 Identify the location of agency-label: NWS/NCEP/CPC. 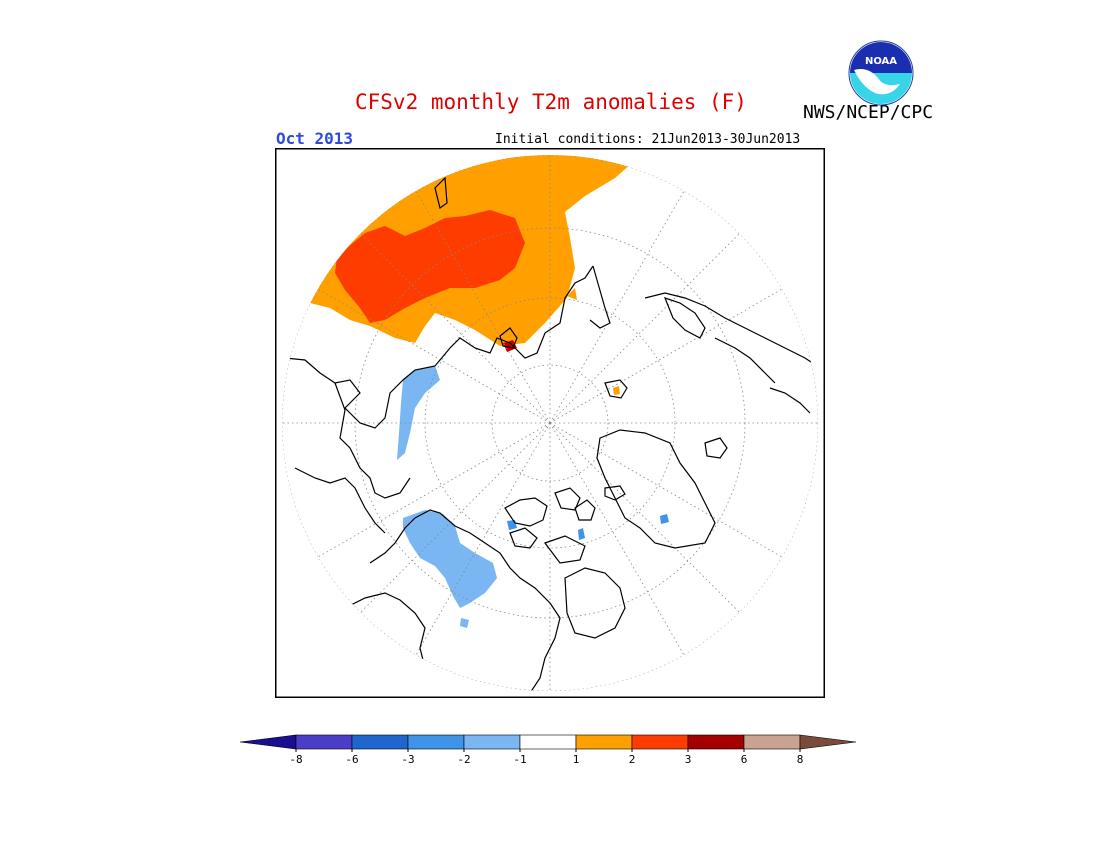
(868, 112).